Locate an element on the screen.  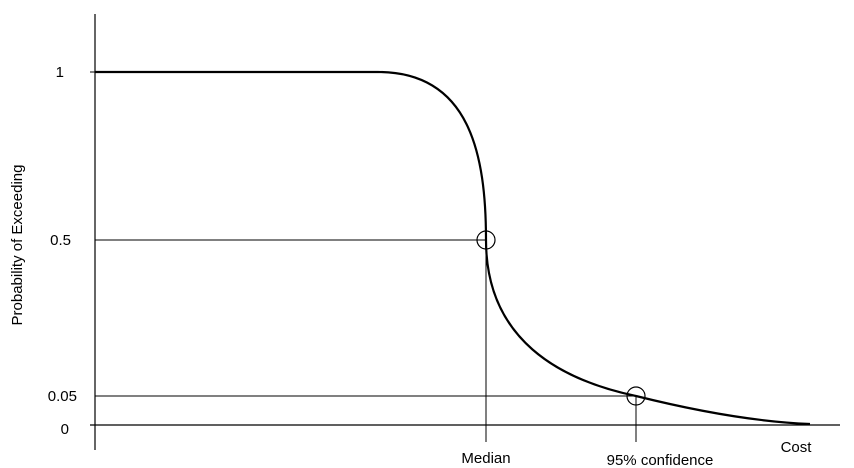
y-tick-label-0: 0 is located at coordinates (65, 429).